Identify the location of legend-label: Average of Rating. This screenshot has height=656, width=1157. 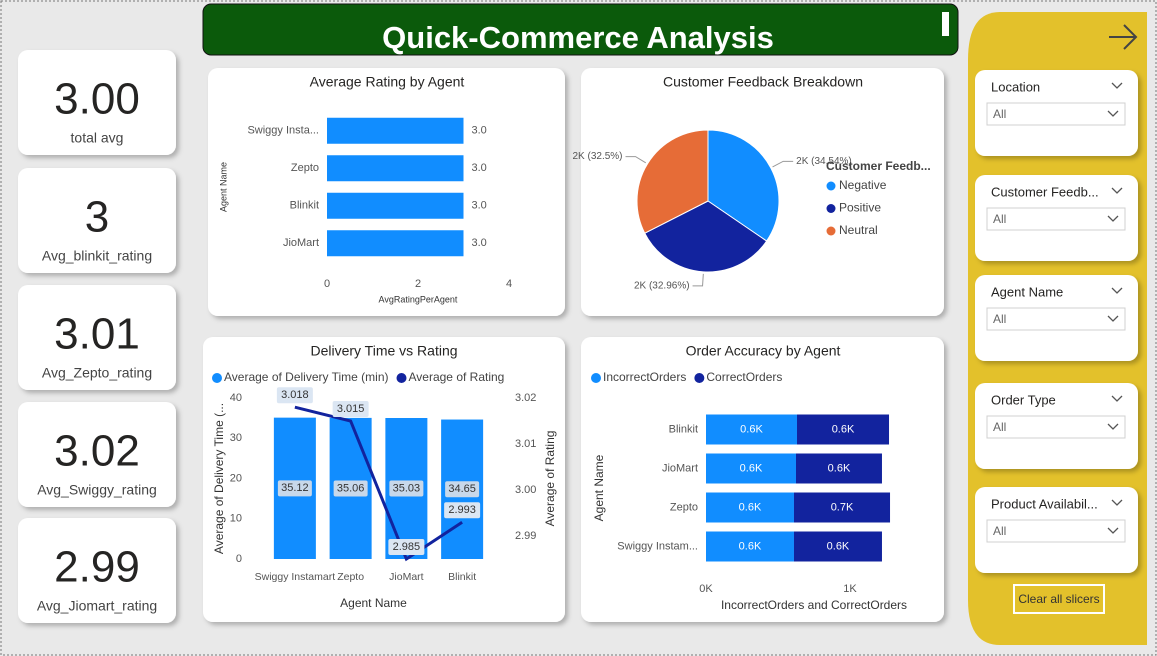
(457, 377).